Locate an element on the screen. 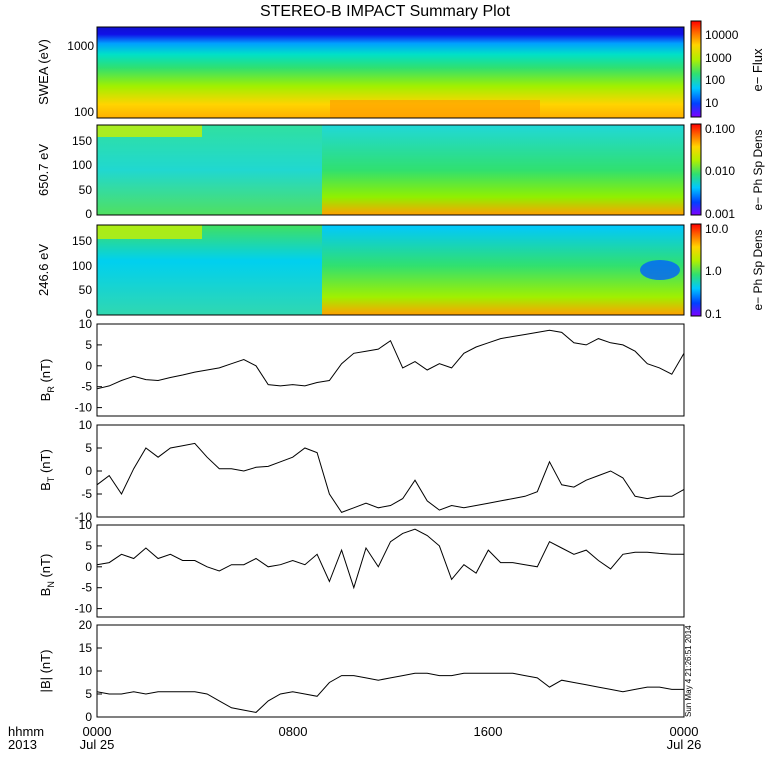 The height and width of the screenshot is (780, 780). br-ylabel: BR (nT) is located at coordinates (47, 380).